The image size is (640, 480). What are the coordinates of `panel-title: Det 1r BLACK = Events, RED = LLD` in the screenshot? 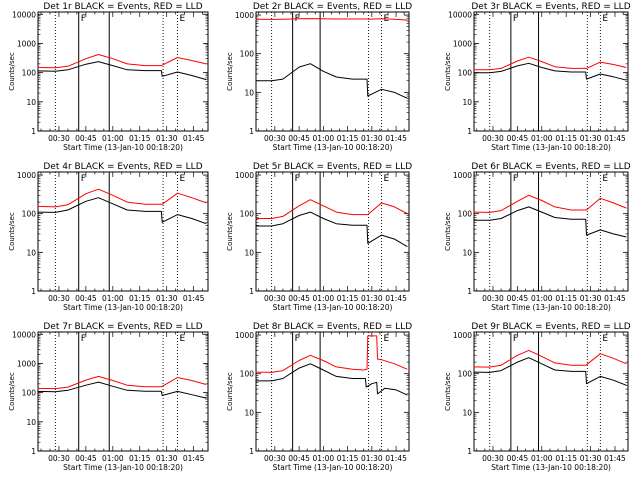 It's located at (122, 7).